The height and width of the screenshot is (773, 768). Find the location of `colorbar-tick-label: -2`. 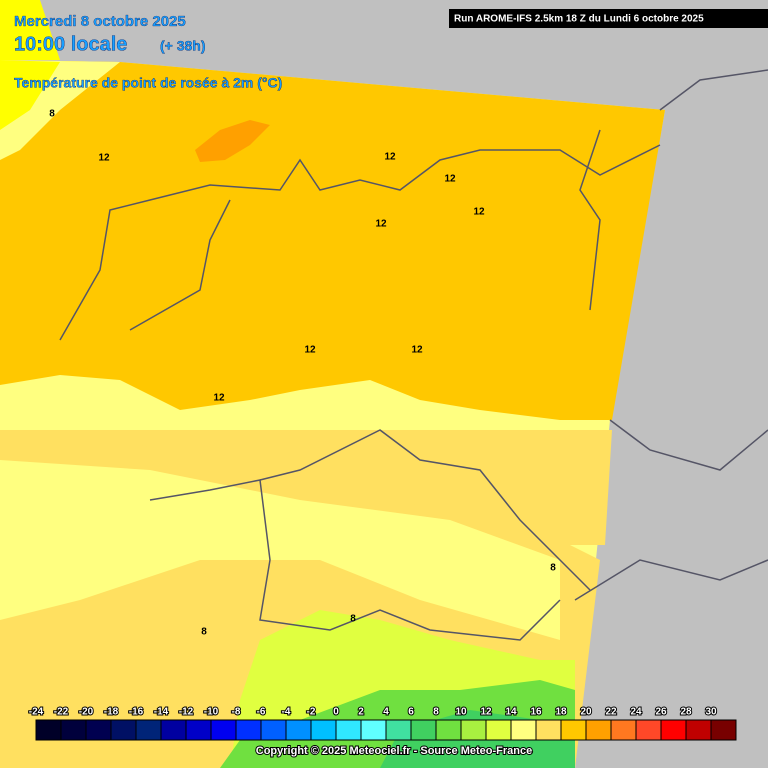

colorbar-tick-label: -2 is located at coordinates (311, 712).